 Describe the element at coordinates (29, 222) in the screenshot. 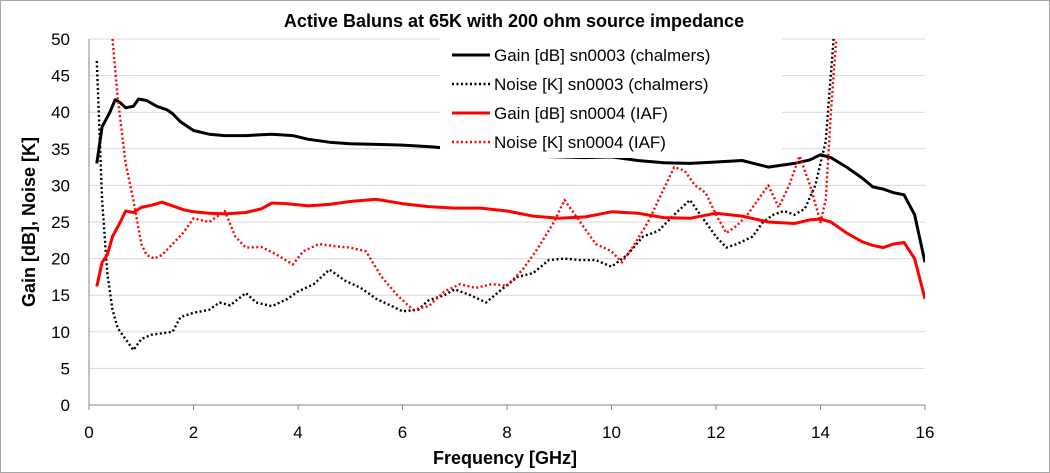

I see `y-axis-label: Gain [dB], Noise [K]` at that location.